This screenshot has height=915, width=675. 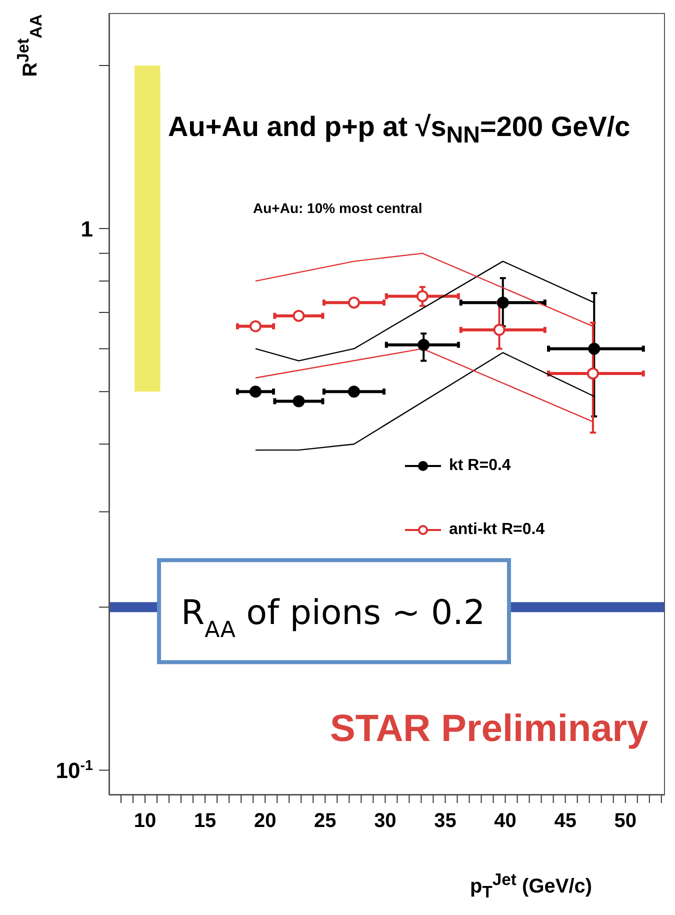 I want to click on x-tick-label: 20, so click(x=265, y=821).